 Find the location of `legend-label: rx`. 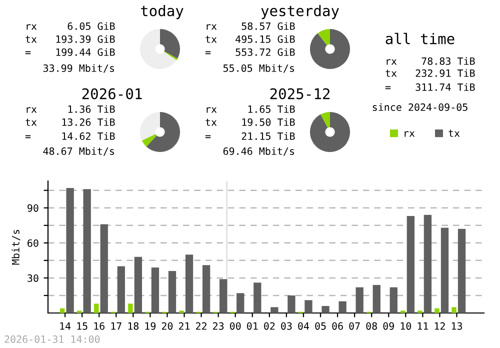

legend-label: rx is located at coordinates (409, 134).